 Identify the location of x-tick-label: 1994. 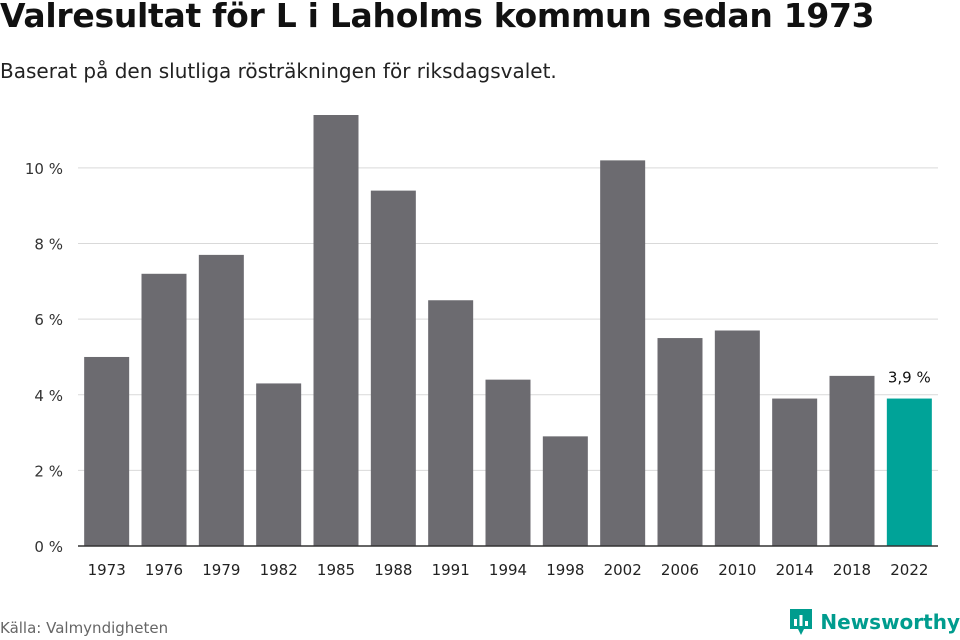
(508, 570).